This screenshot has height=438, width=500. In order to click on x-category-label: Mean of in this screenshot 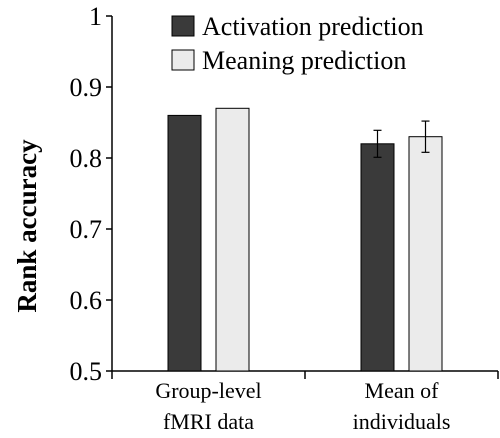, I will do `click(402, 390)`.